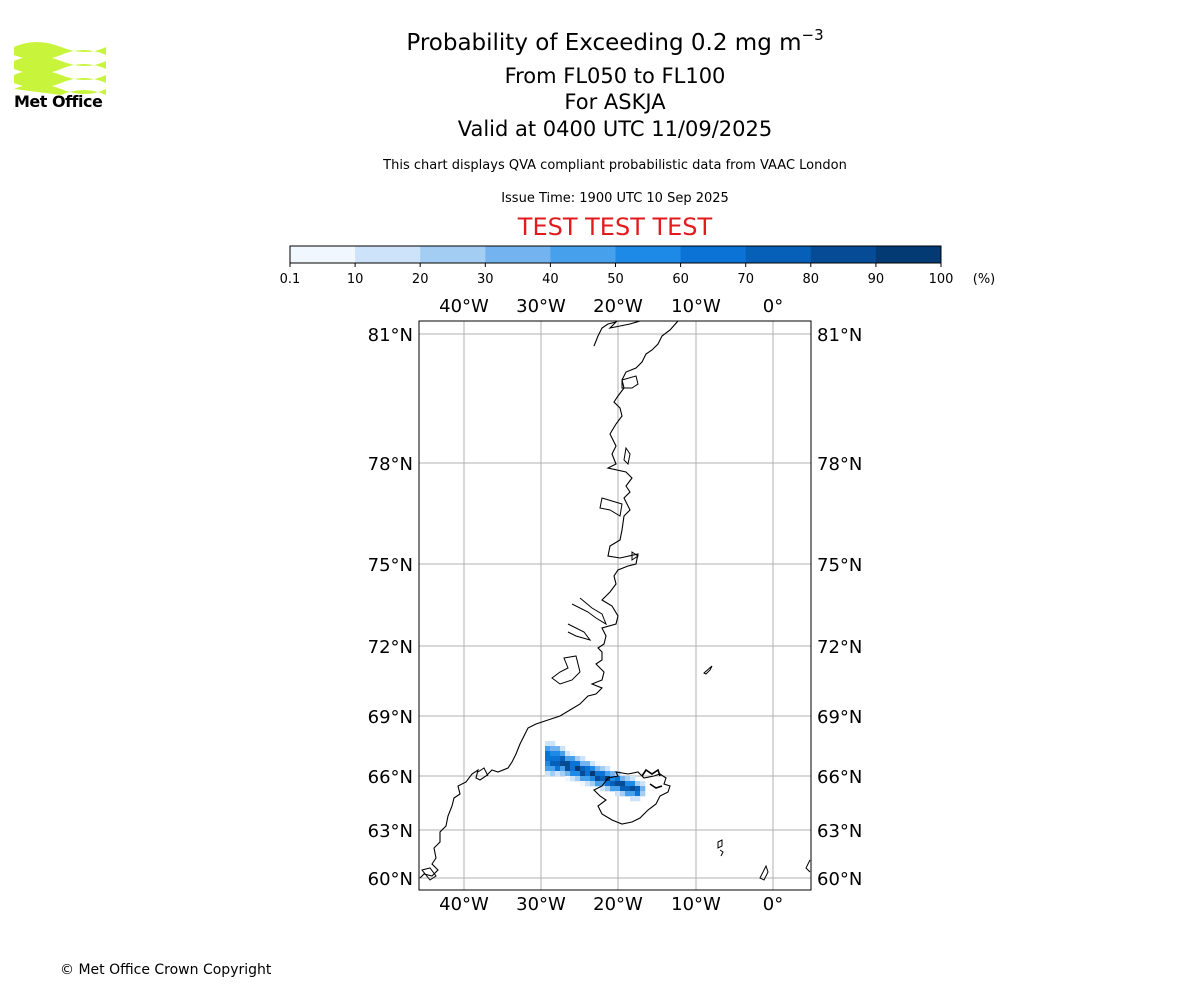 The width and height of the screenshot is (1200, 1000). I want to click on valid-time: Valid at 0400 UTC 11/09/2025, so click(615, 129).